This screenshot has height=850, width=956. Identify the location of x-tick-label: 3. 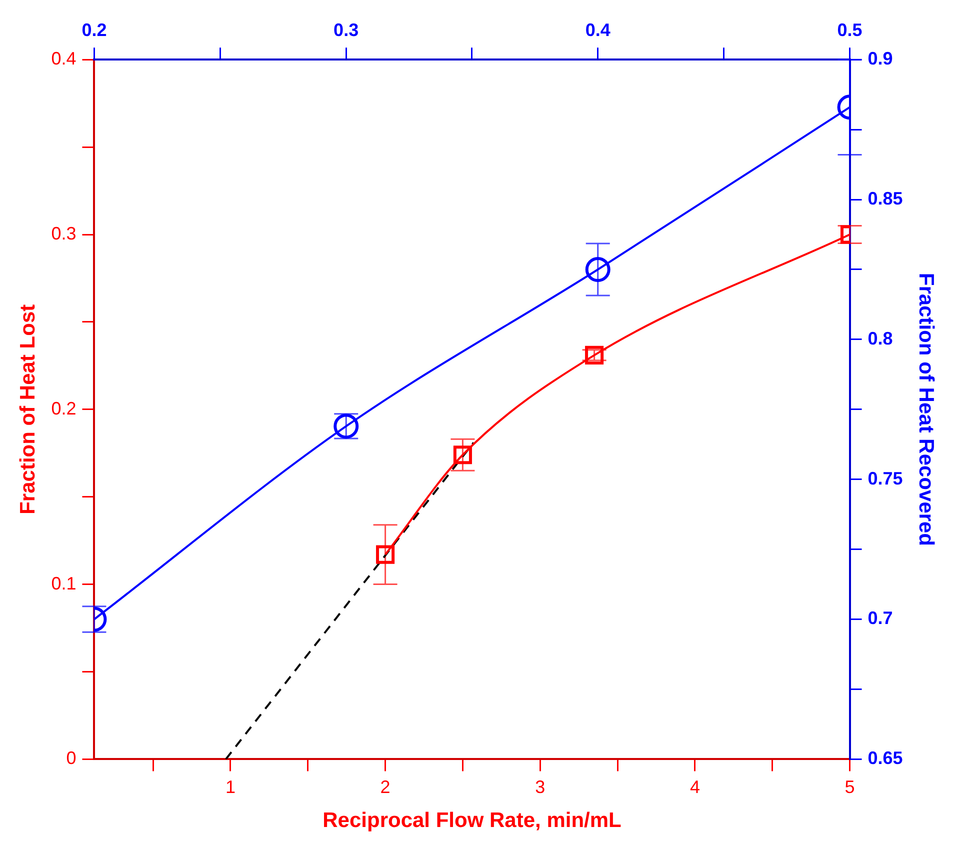
(540, 786).